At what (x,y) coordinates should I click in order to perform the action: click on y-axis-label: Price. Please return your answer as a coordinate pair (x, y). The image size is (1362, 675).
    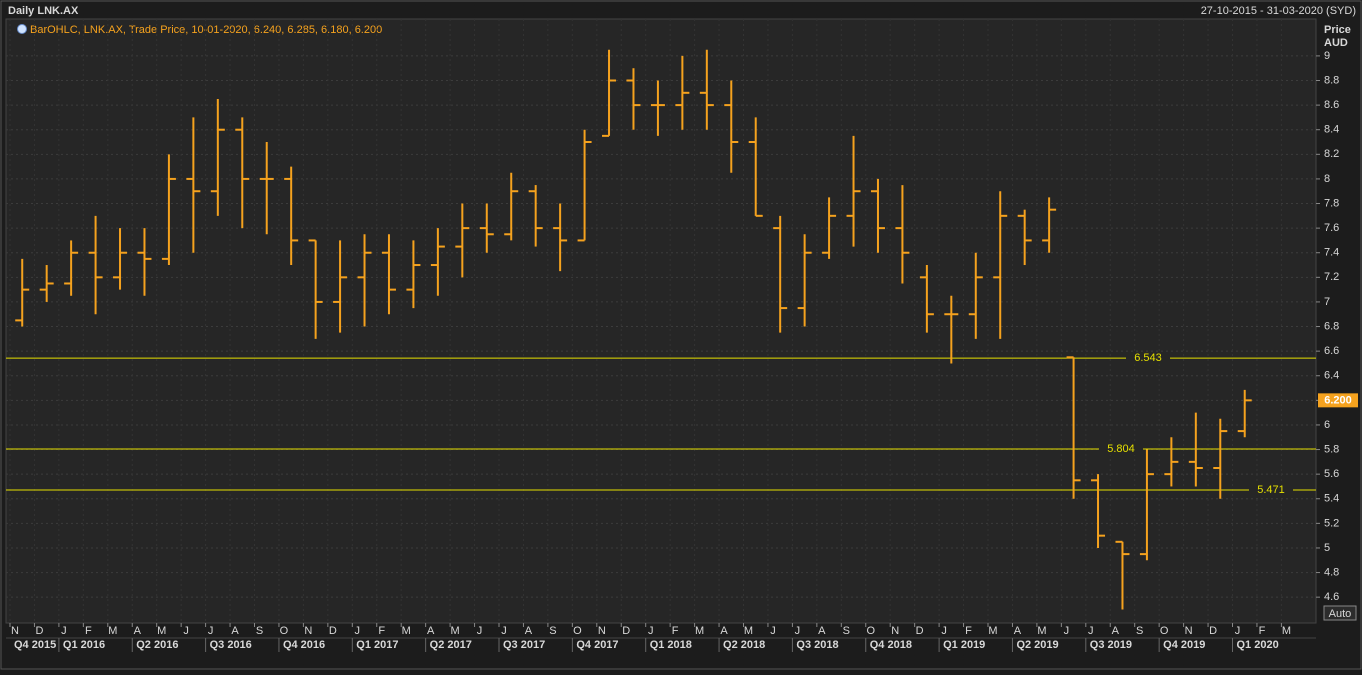
    Looking at the image, I should click on (1337, 30).